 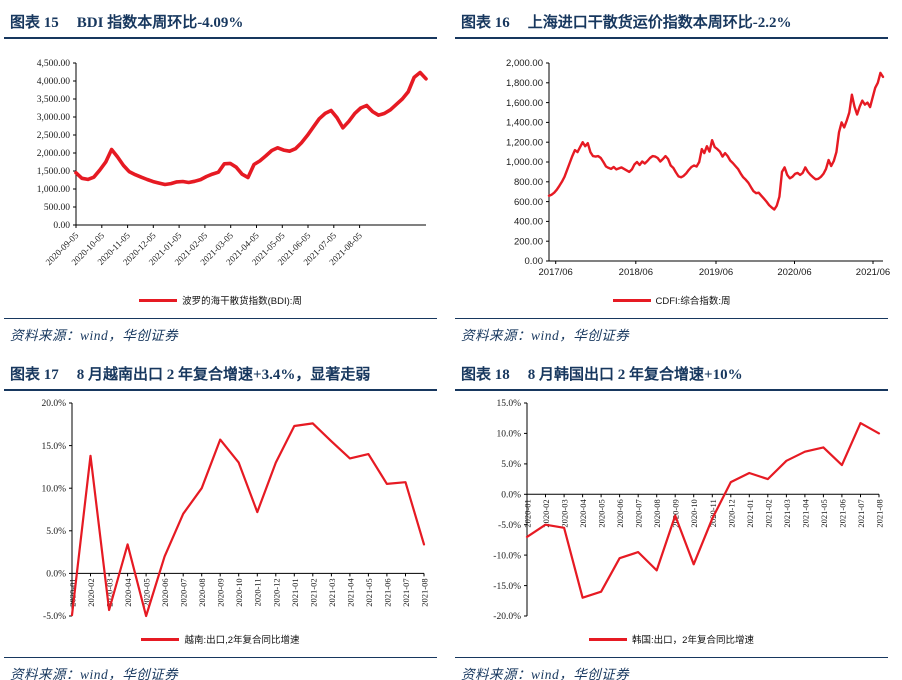 I want to click on svg-text: 1,800.00, so click(x=524, y=83).